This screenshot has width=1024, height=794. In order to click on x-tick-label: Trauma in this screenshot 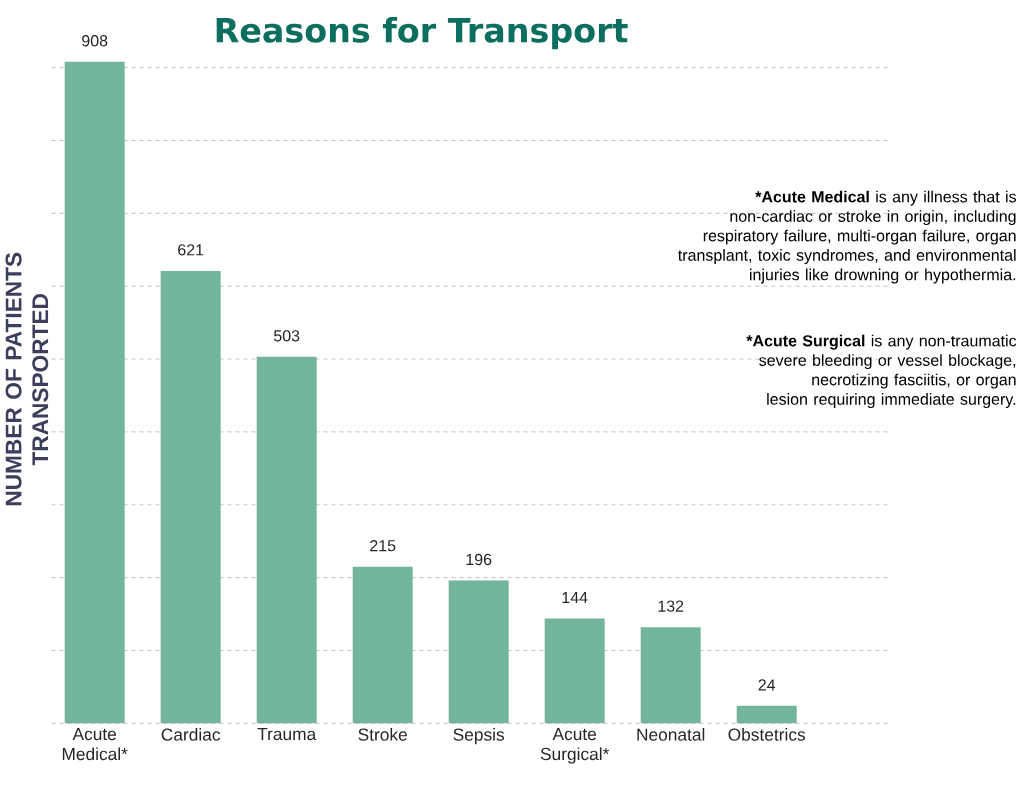, I will do `click(287, 734)`.